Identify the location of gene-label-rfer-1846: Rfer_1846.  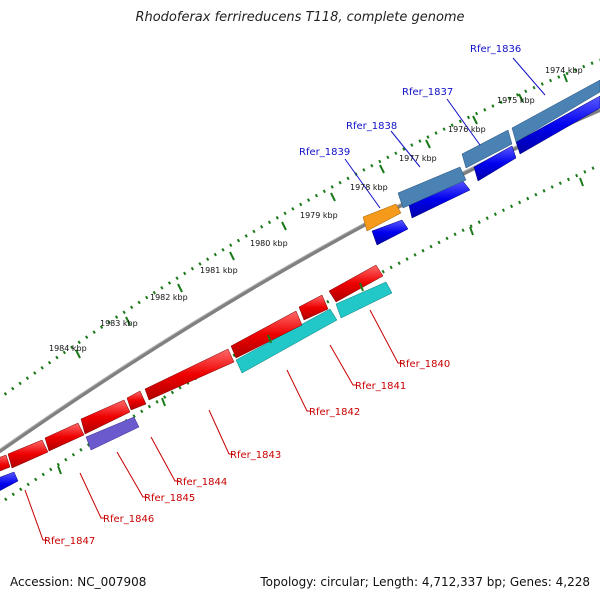
(128, 519).